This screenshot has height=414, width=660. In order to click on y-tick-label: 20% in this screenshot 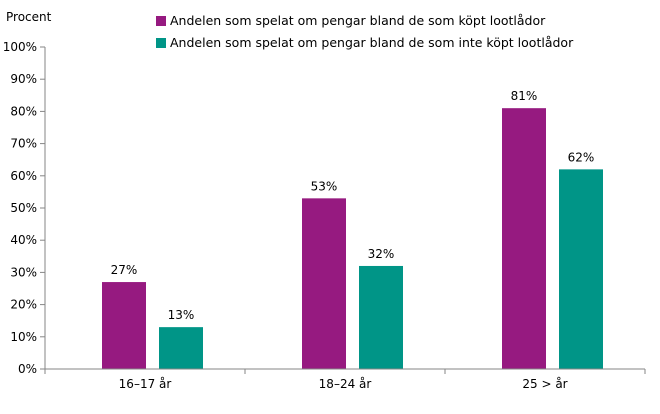, I will do `click(23, 305)`.